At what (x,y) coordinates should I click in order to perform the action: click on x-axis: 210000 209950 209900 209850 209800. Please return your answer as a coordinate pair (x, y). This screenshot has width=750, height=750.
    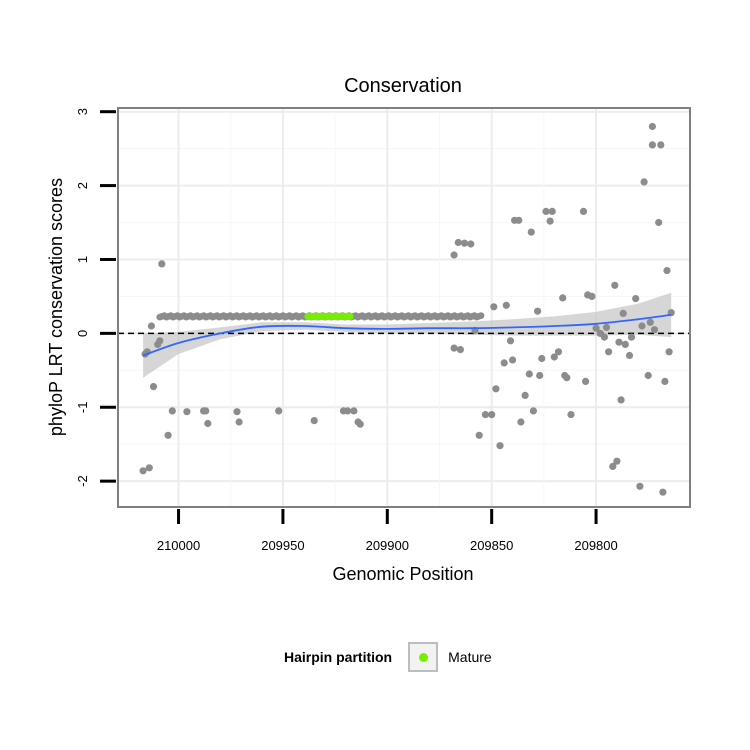
    Looking at the image, I should click on (387, 531).